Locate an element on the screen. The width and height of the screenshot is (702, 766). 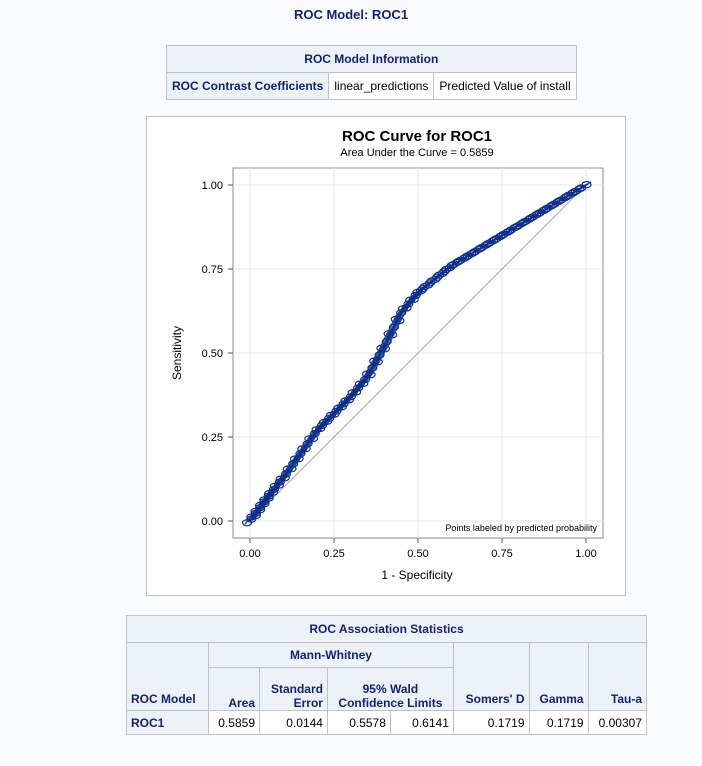
x-tick-label: 0.25 is located at coordinates (333, 554).